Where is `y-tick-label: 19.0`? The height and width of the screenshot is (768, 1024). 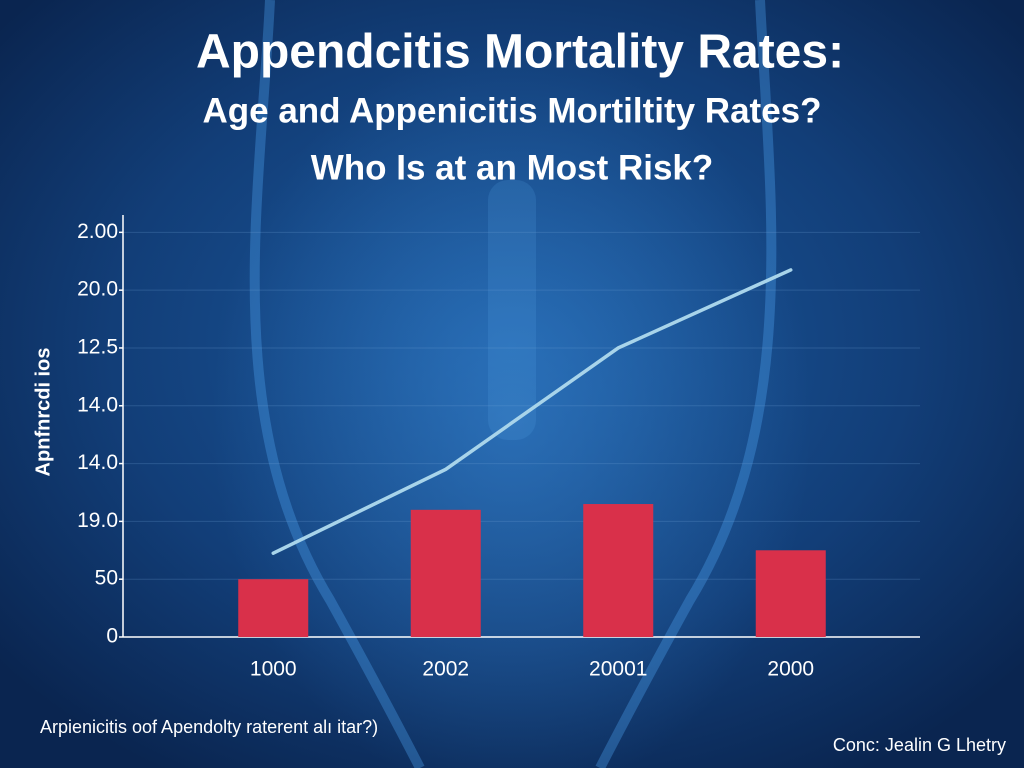 y-tick-label: 19.0 is located at coordinates (97, 520).